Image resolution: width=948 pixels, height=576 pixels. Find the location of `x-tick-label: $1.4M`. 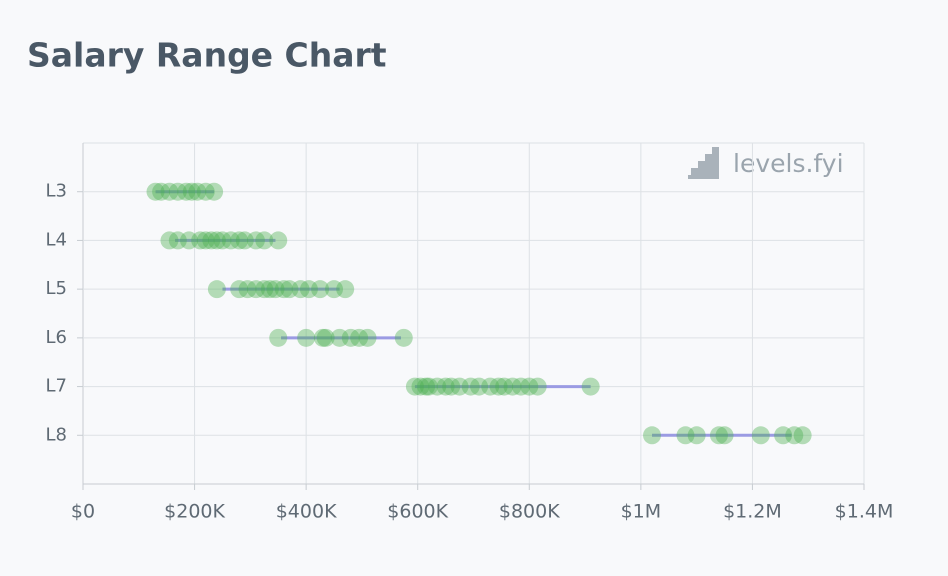

x-tick-label: $1.4M is located at coordinates (864, 512).